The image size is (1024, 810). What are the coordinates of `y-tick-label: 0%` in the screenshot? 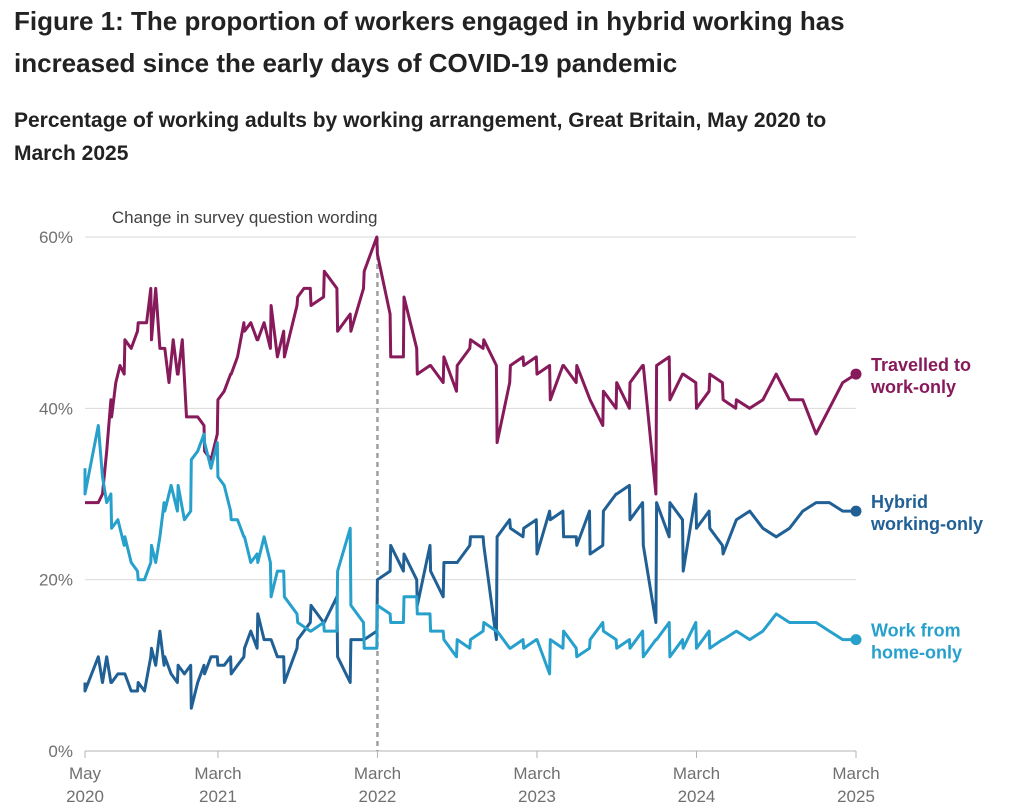 It's located at (60, 751).